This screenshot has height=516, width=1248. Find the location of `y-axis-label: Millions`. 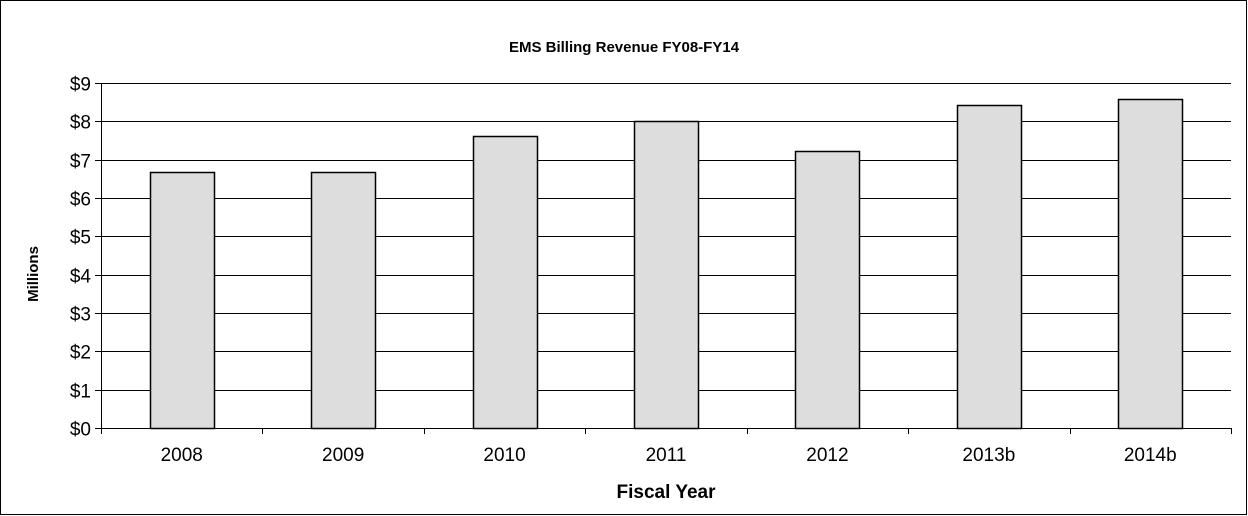

y-axis-label: Millions is located at coordinates (33, 274).